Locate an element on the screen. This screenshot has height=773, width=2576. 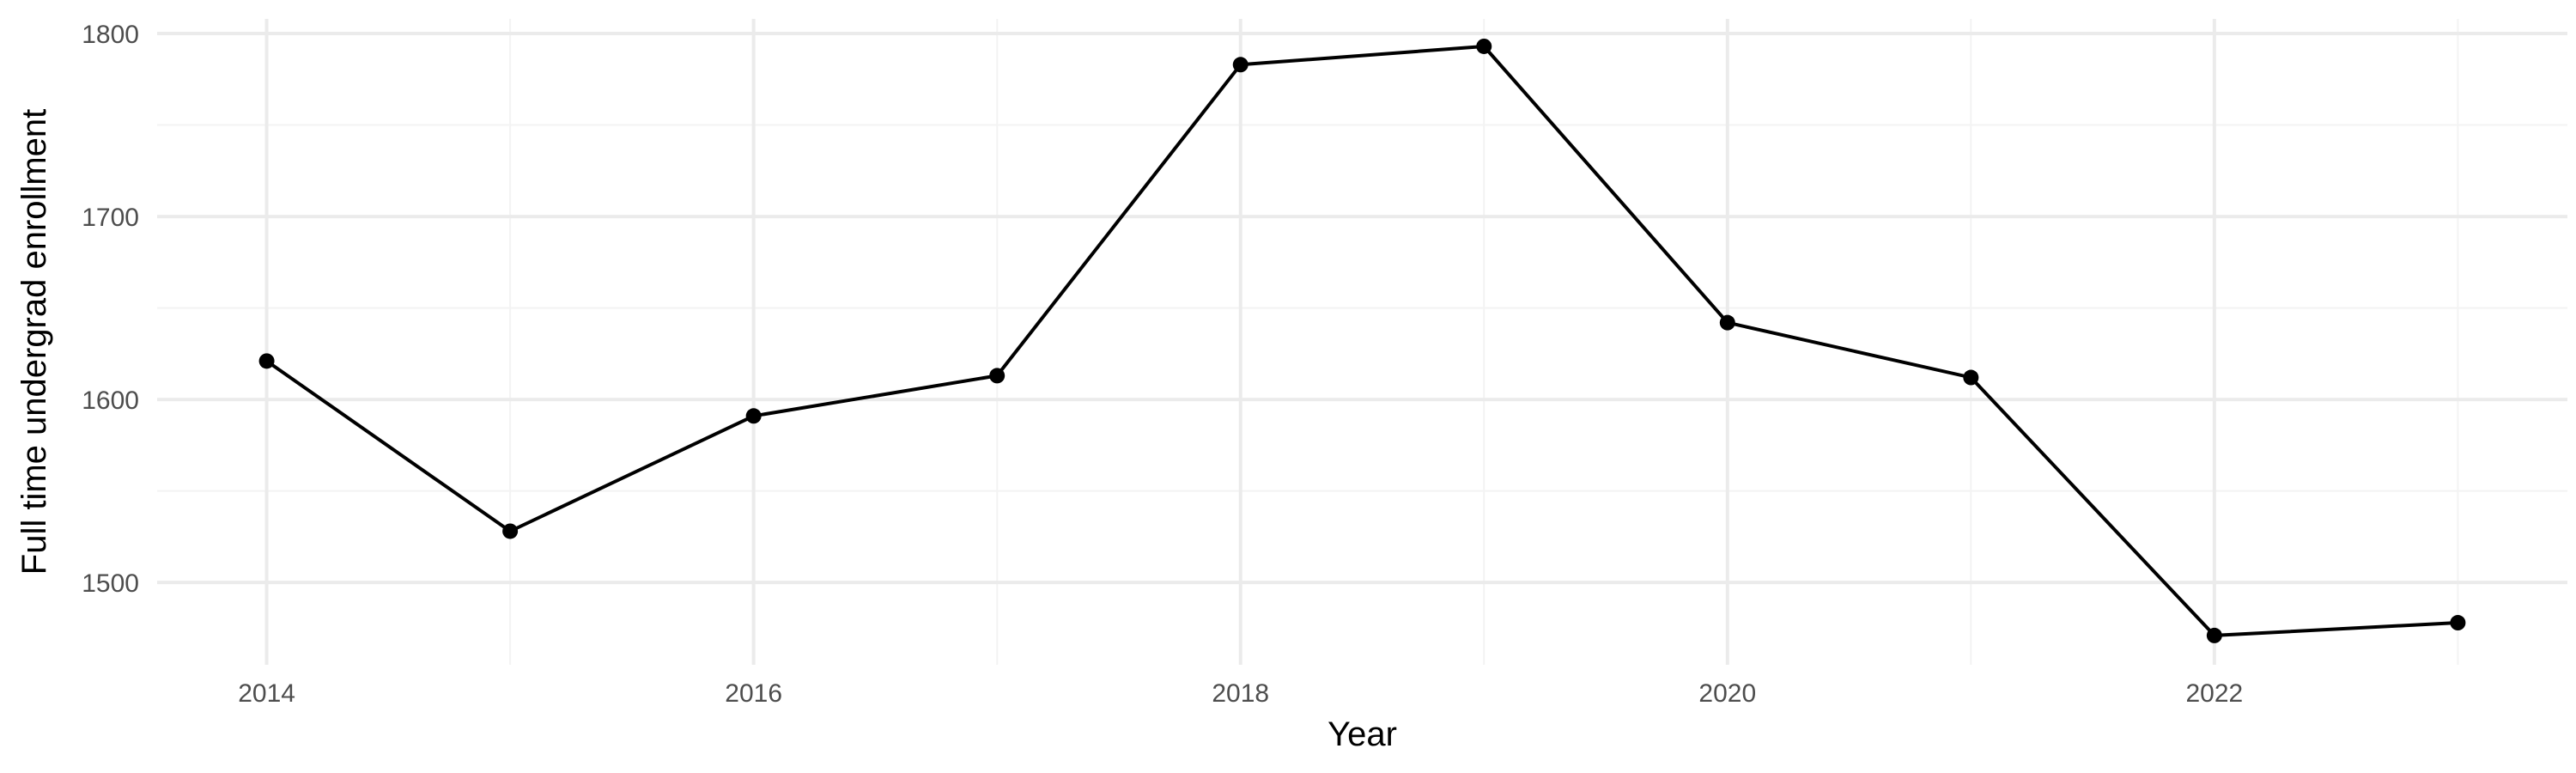
x-tick-label: 2022 is located at coordinates (2214, 693).